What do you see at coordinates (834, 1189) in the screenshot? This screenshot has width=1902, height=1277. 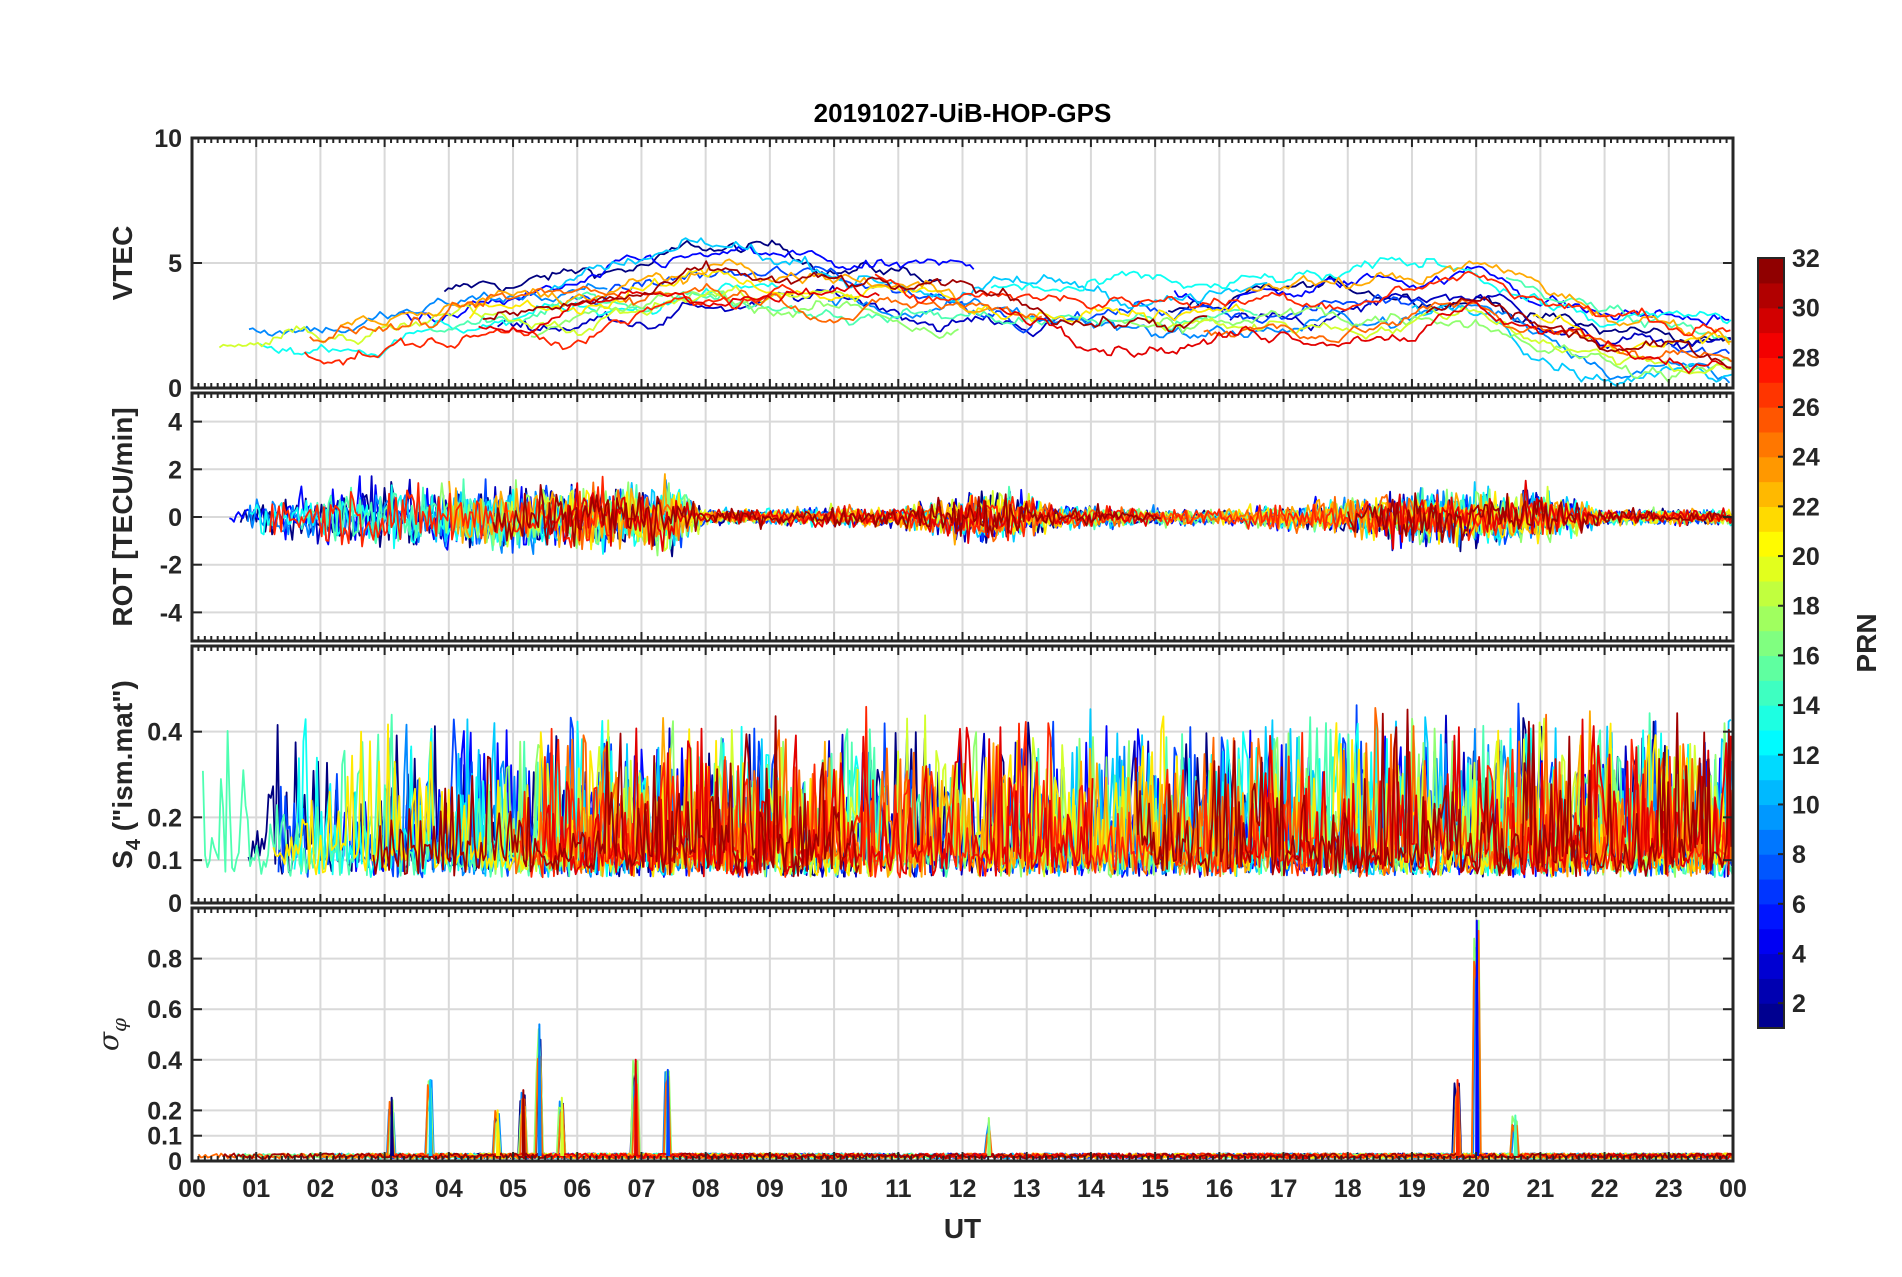 I see `x-tick-label: 10` at bounding box center [834, 1189].